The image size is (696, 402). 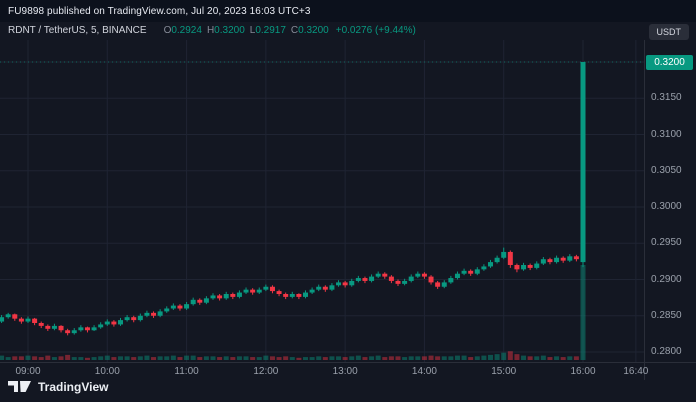 What do you see at coordinates (504, 371) in the screenshot?
I see `time-tick-label: 15:00` at bounding box center [504, 371].